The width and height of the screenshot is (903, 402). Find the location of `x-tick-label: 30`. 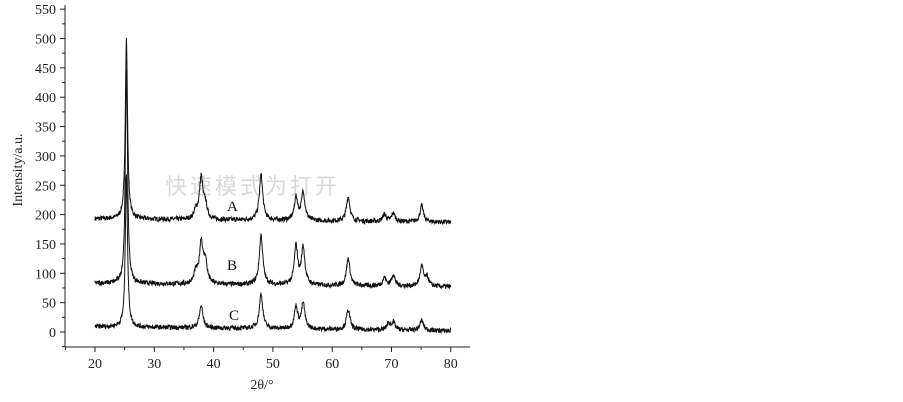

x-tick-label: 30 is located at coordinates (154, 364).